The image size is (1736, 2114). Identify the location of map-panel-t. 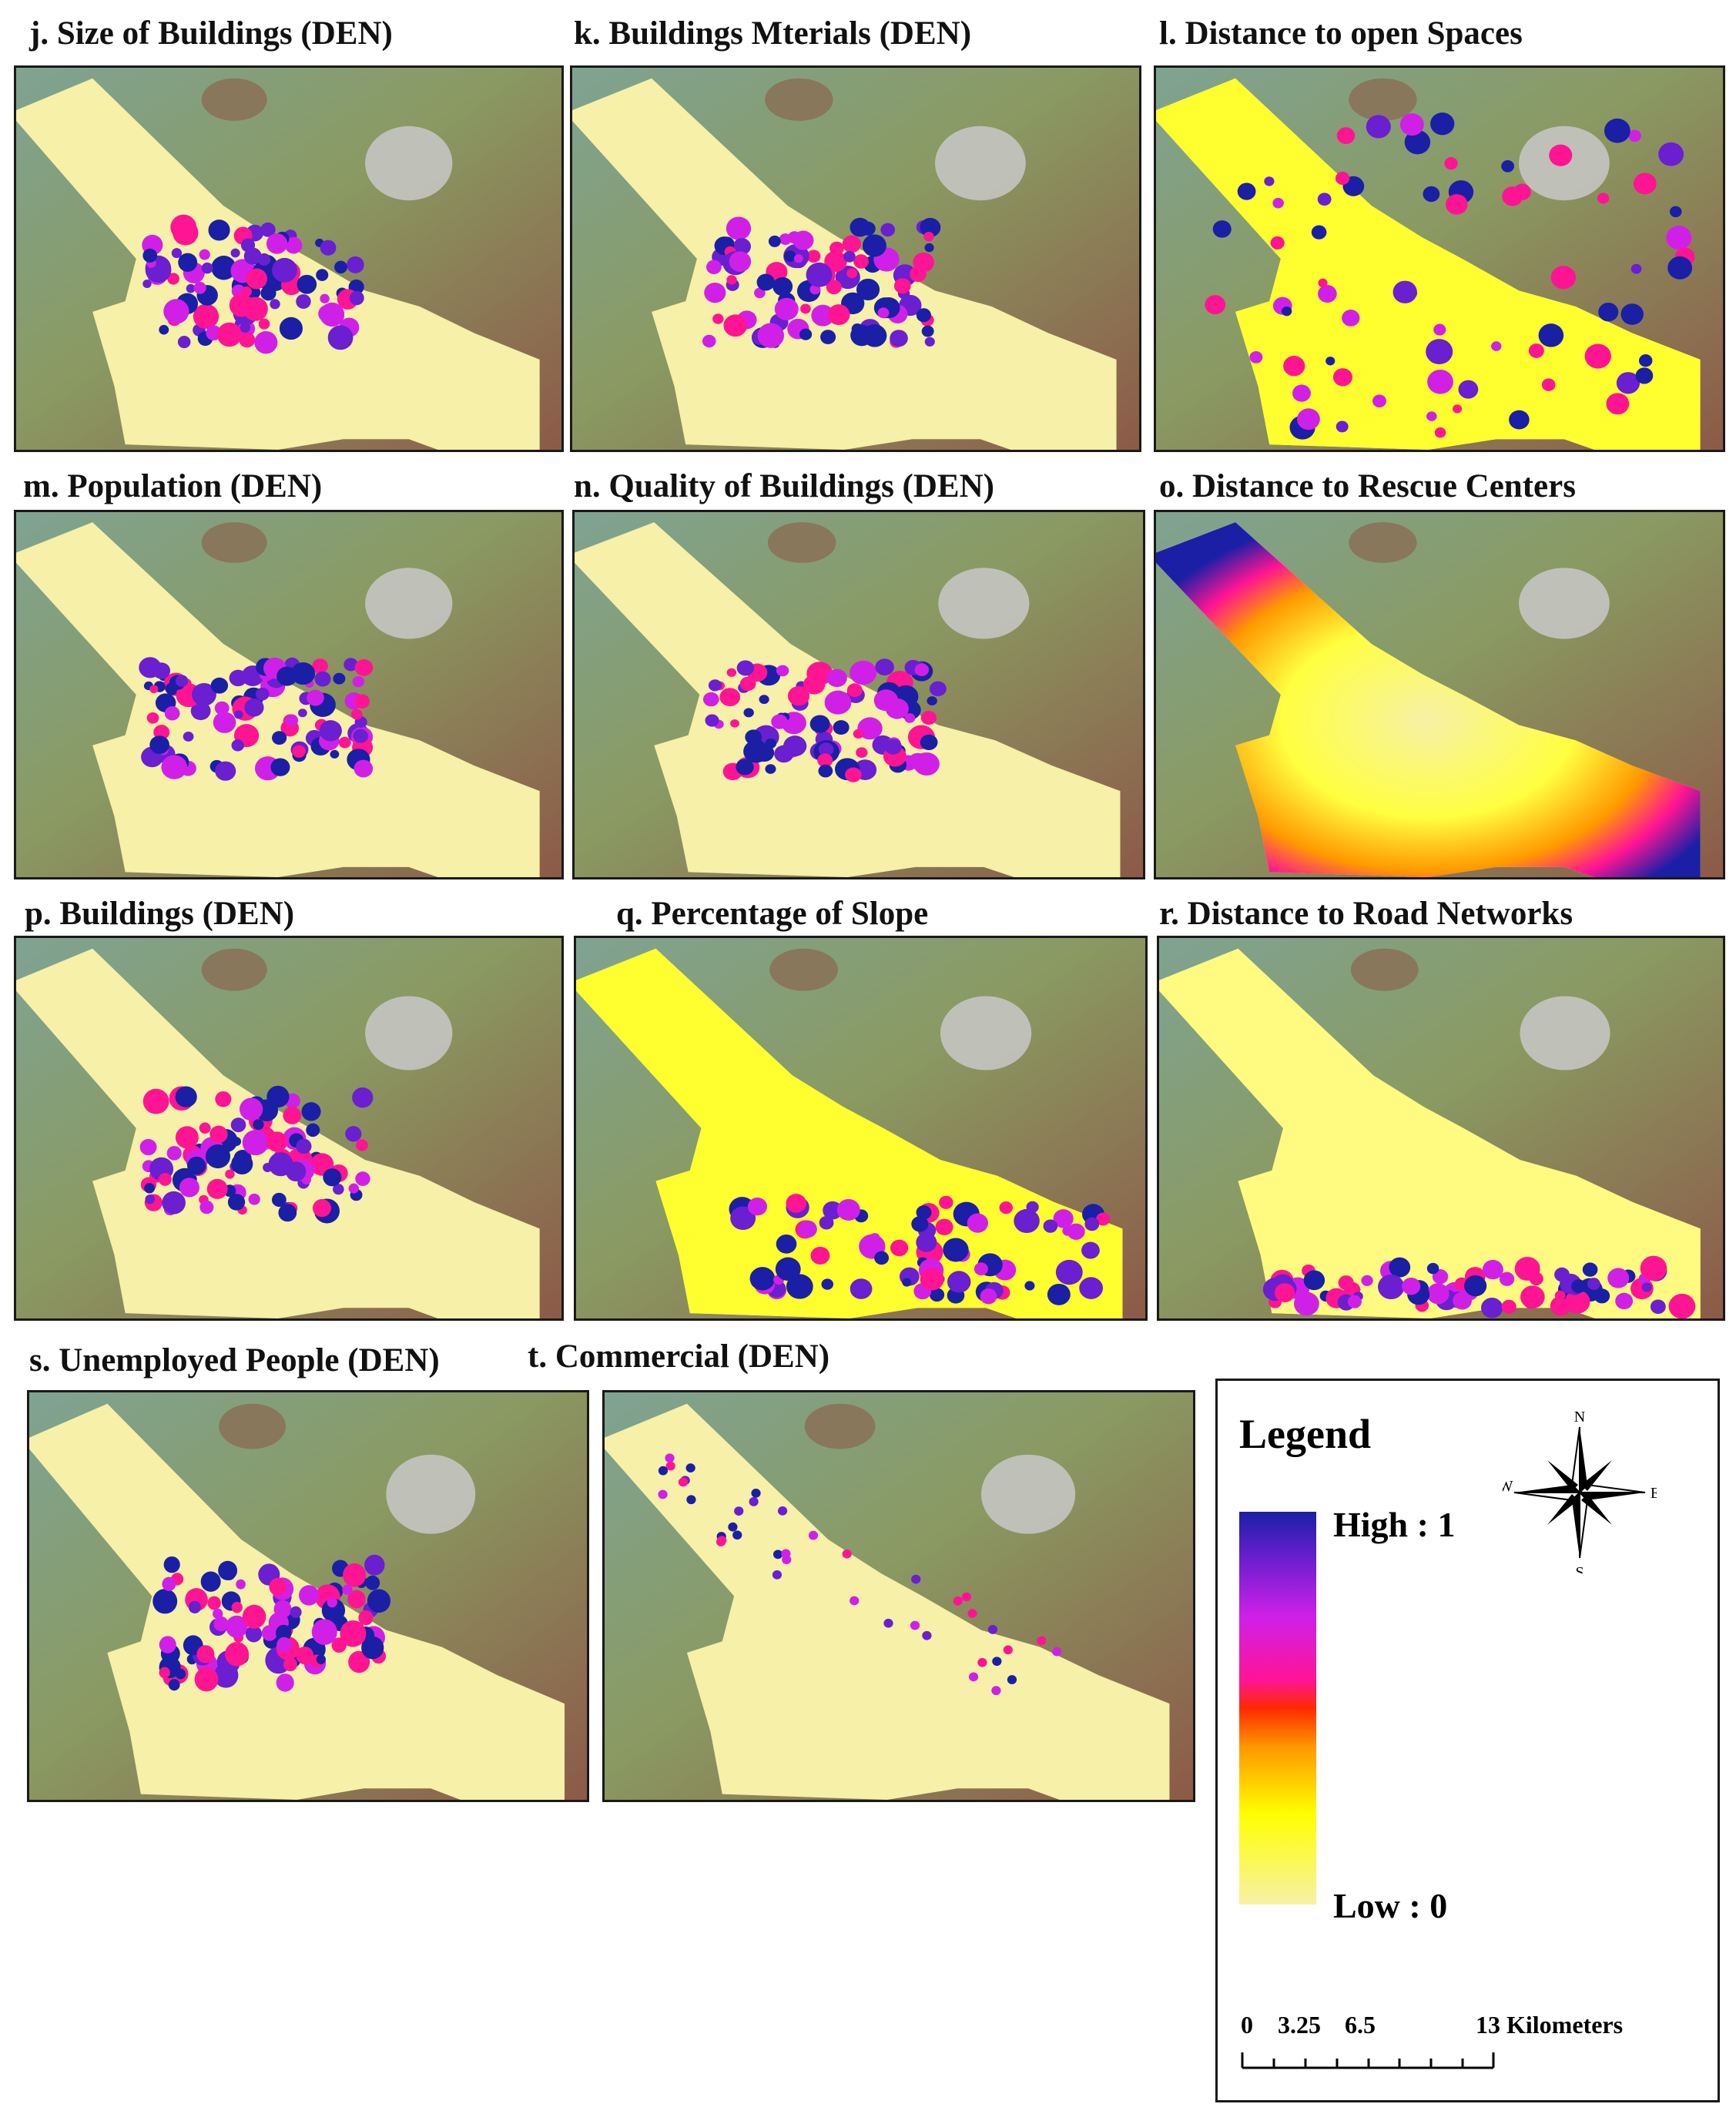
(898, 1596).